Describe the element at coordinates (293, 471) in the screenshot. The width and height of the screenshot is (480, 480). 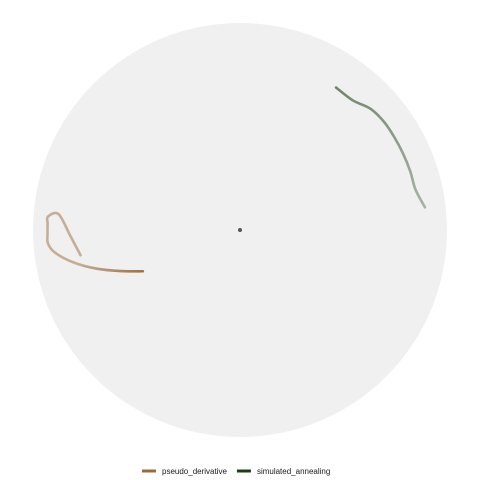
I see `legend-label: simulated_annealing` at that location.